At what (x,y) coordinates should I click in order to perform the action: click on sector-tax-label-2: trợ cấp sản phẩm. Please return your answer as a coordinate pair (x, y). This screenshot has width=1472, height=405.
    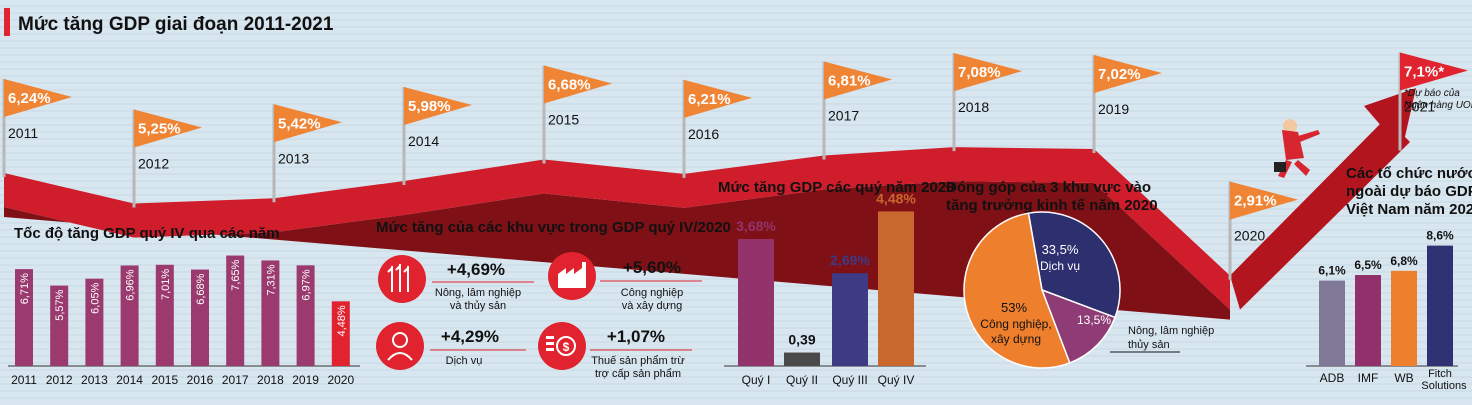
    Looking at the image, I should click on (638, 374).